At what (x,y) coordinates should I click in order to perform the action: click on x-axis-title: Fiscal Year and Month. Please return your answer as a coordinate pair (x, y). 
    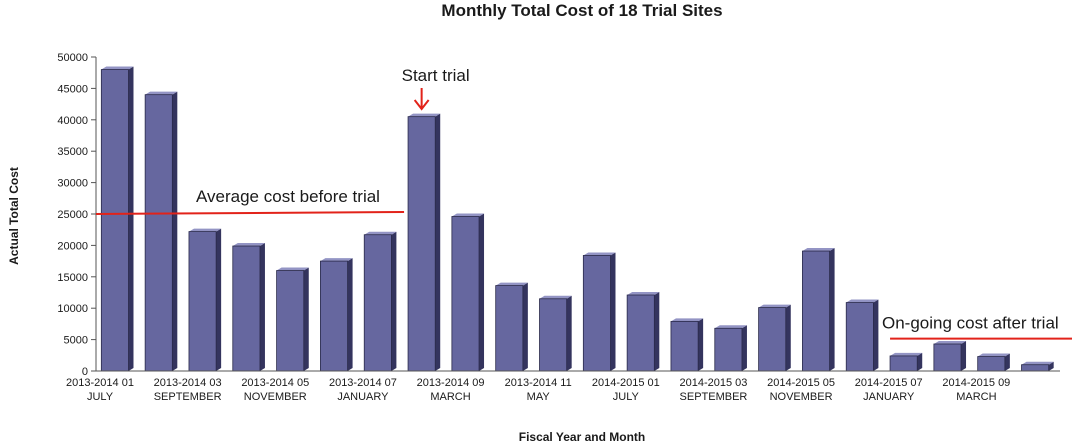
    Looking at the image, I should click on (582, 437).